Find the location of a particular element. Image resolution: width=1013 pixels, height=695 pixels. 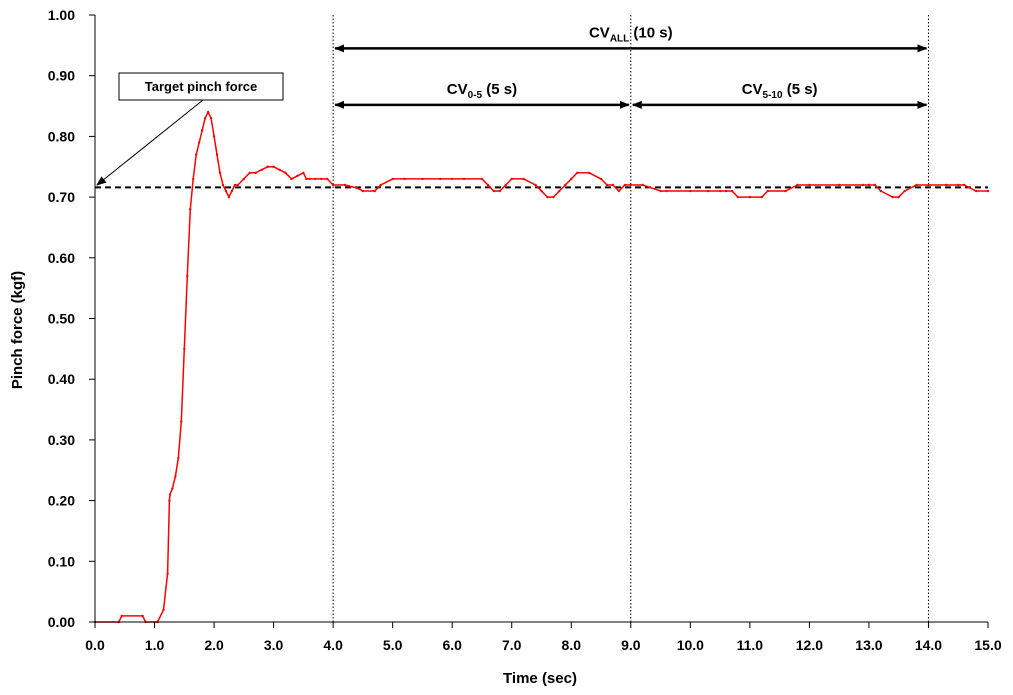

x-tick-label: 1.0 is located at coordinates (155, 645).